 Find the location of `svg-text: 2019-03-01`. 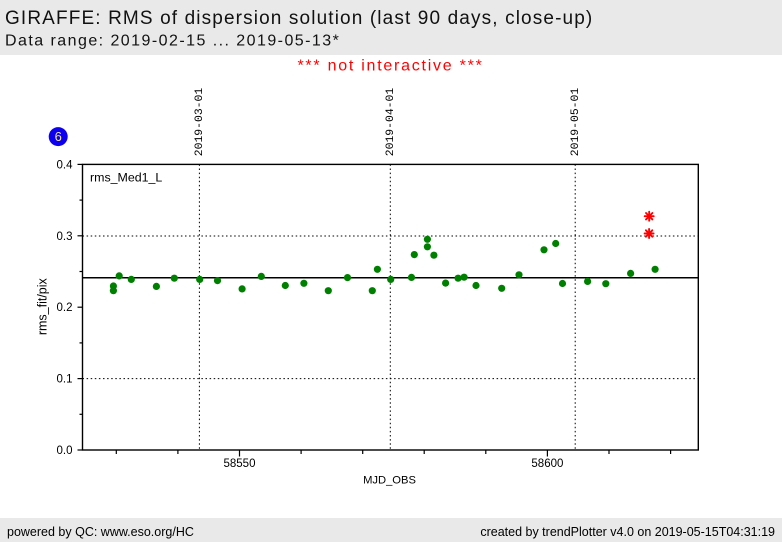

svg-text: 2019-03-01 is located at coordinates (200, 122).